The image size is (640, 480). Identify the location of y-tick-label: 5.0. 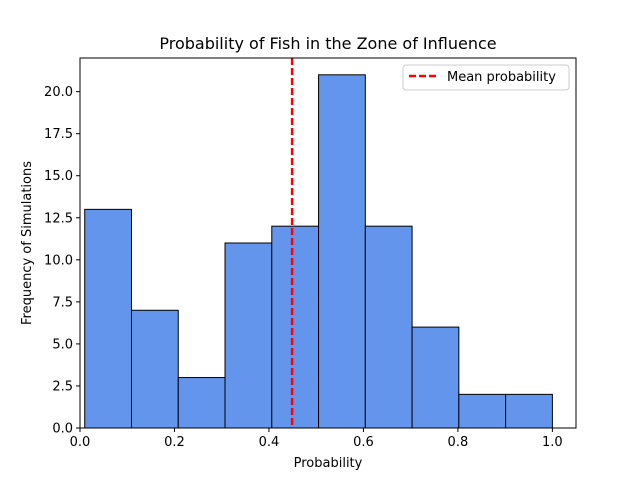
(62, 344).